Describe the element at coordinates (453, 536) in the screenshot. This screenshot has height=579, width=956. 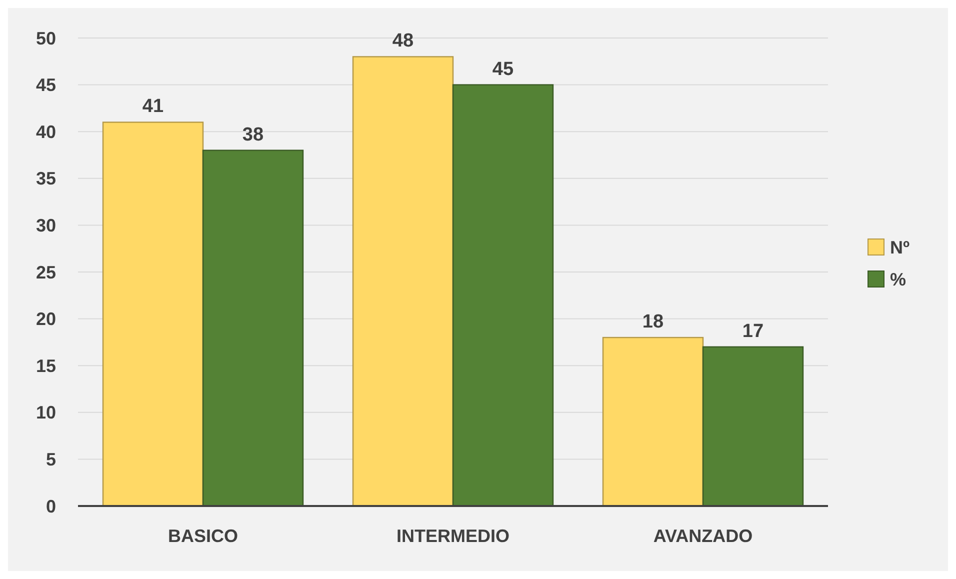
I see `x-tick-label: INTERMEDIO` at that location.